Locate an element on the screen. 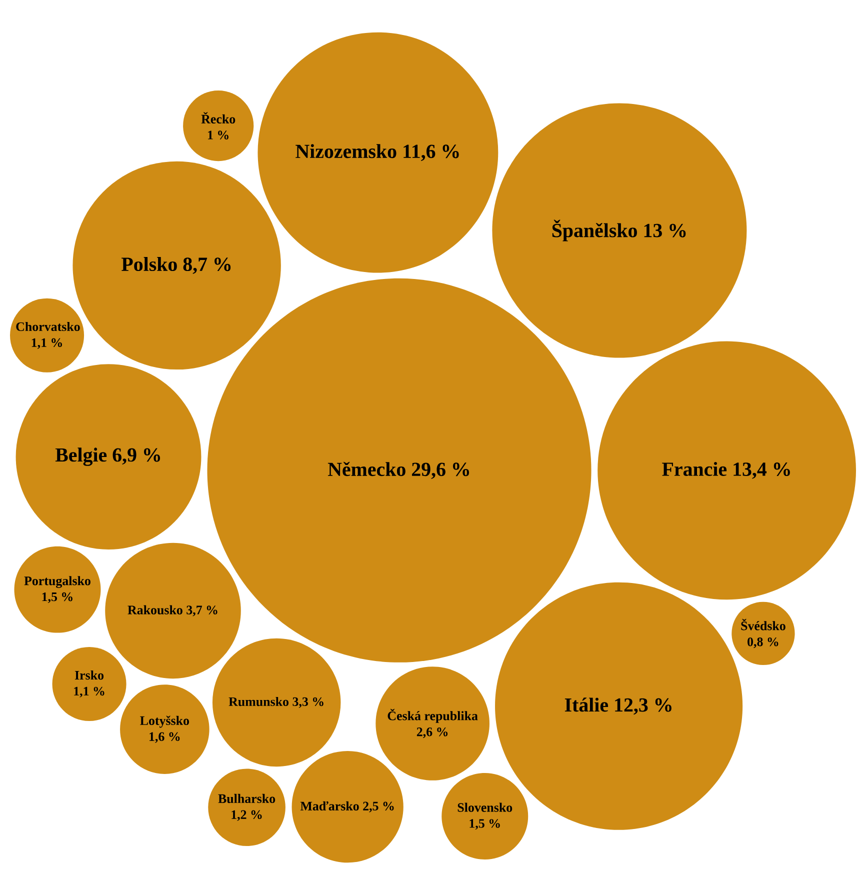  data-label: 13,4 % is located at coordinates (762, 470).